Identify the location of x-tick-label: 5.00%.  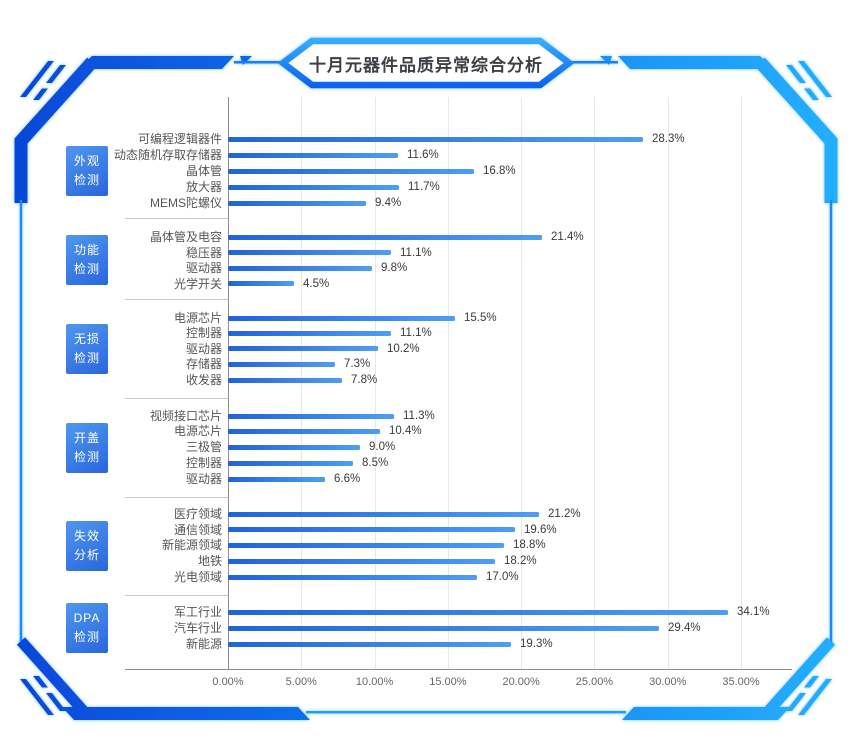
(301, 682).